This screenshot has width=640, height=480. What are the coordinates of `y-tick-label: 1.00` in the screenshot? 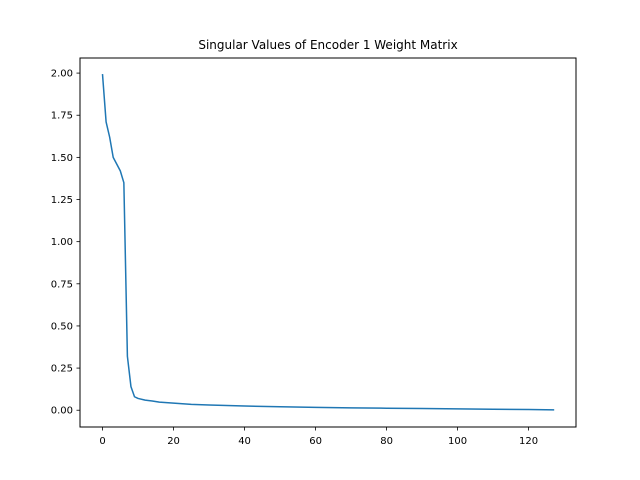 It's located at (62, 242).